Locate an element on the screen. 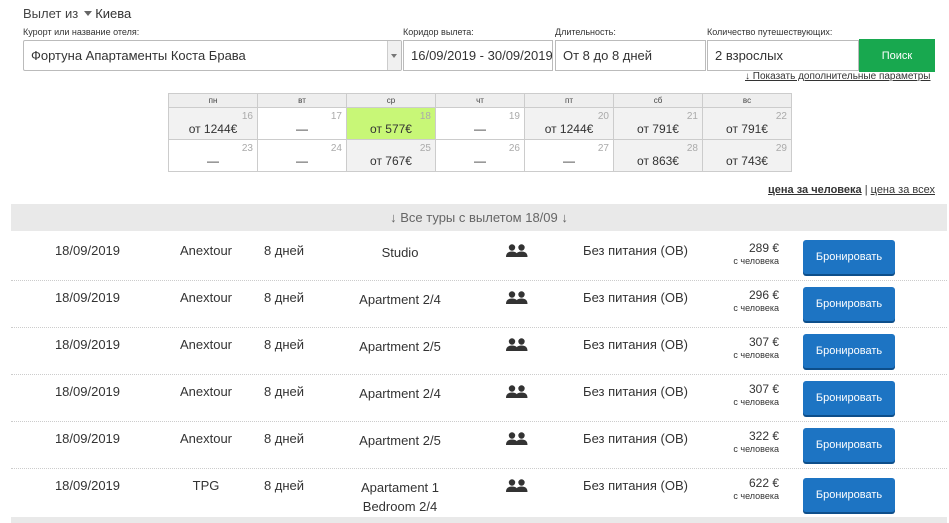 The width and height of the screenshot is (949, 523). day-number: 23 is located at coordinates (247, 148).